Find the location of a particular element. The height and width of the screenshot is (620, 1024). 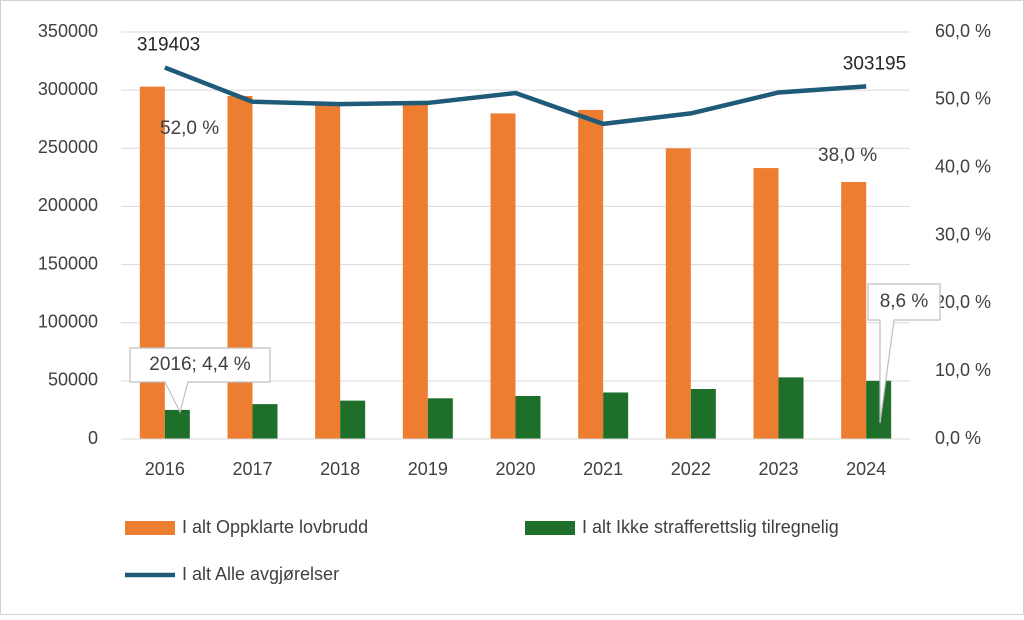

y-tick-label: 150000 is located at coordinates (68, 263).